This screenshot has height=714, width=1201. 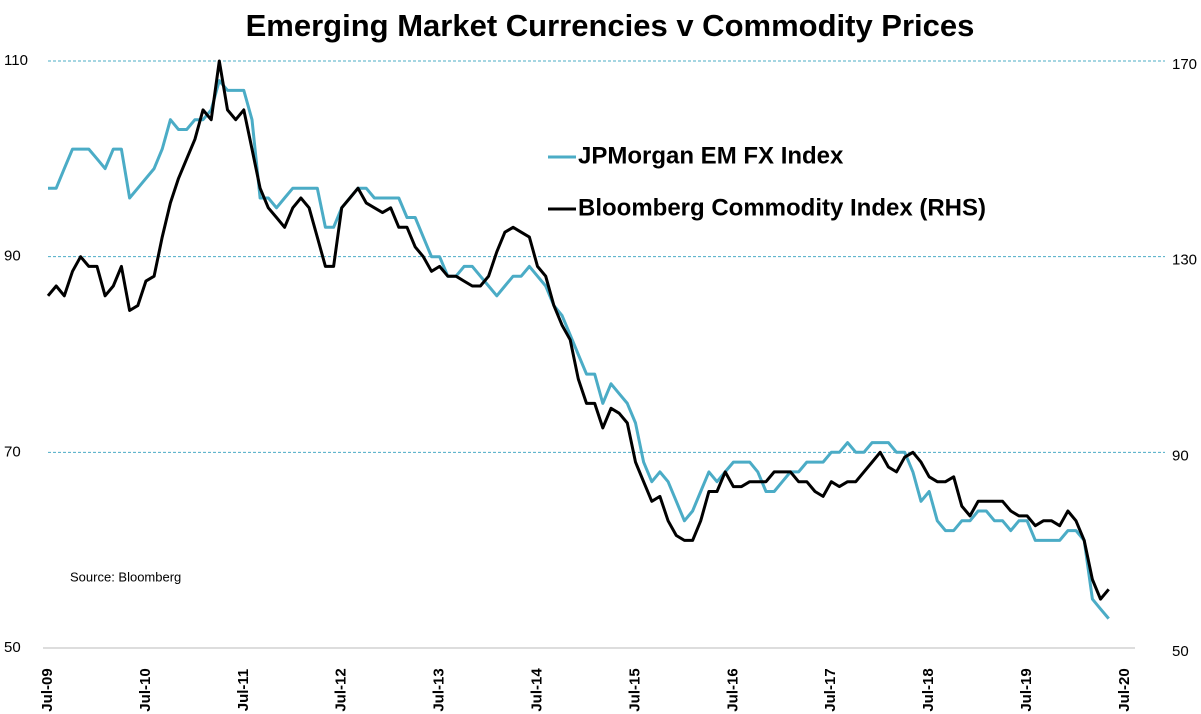 What do you see at coordinates (732, 689) in the screenshot?
I see `x-tick-label: Jul-16` at bounding box center [732, 689].